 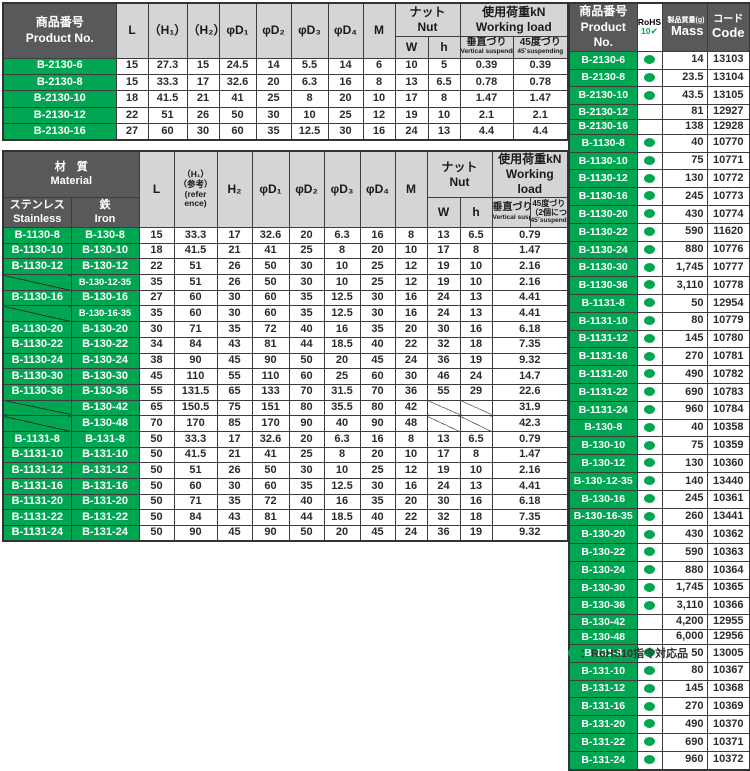 What do you see at coordinates (476, 408) in the screenshot?
I see `nut-h-empty` at bounding box center [476, 408].